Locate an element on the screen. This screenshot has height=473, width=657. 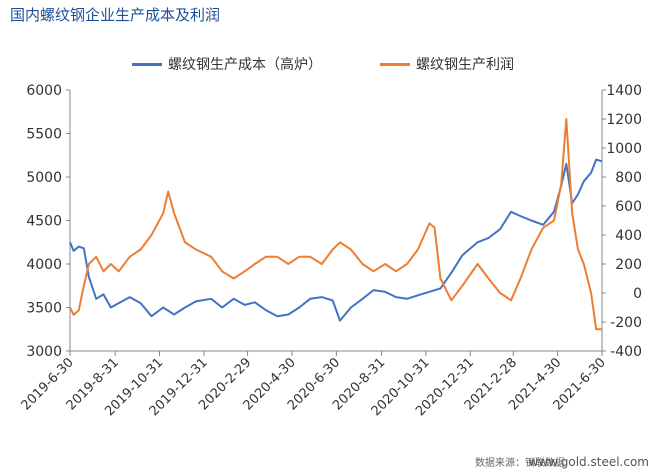
legend-item-cost: 螺纹钢生产成本（高炉） is located at coordinates (227, 64).